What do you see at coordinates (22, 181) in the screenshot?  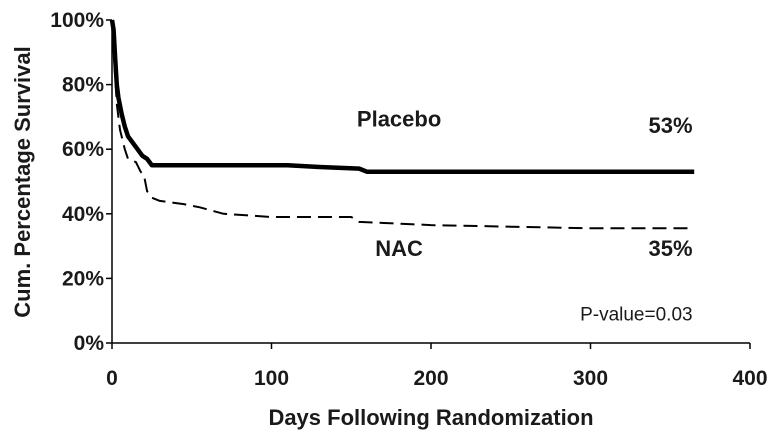 I see `y-axis-label: Cum. Percentage Survival` at bounding box center [22, 181].